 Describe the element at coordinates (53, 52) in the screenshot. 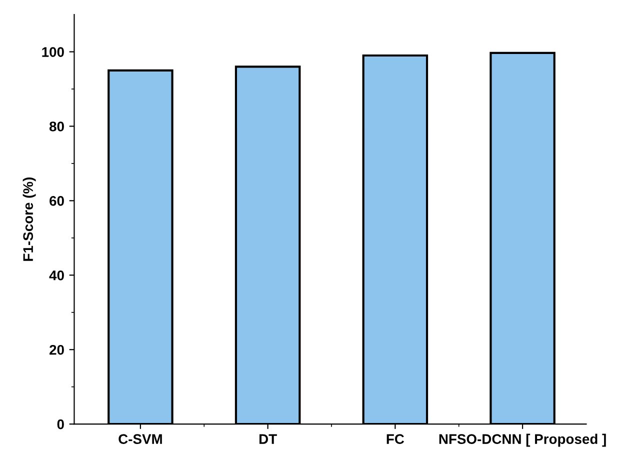

I see `y-tick-label: 100` at that location.